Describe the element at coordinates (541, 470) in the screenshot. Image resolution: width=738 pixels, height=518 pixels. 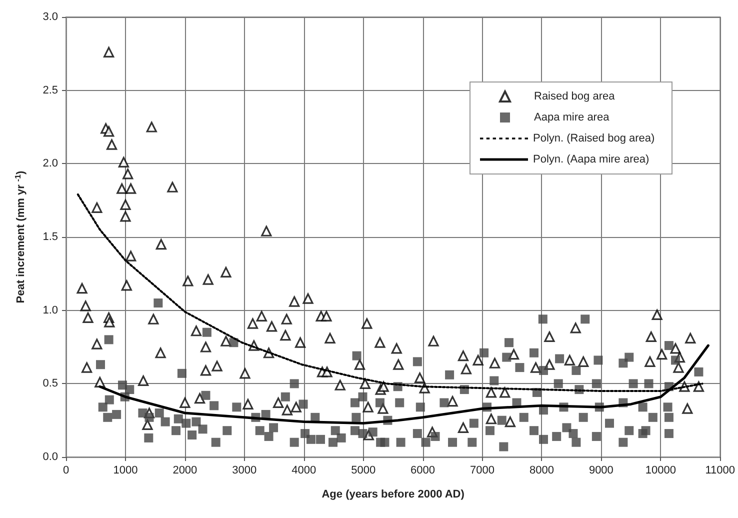
I see `x-tick-label: 8000` at that location.